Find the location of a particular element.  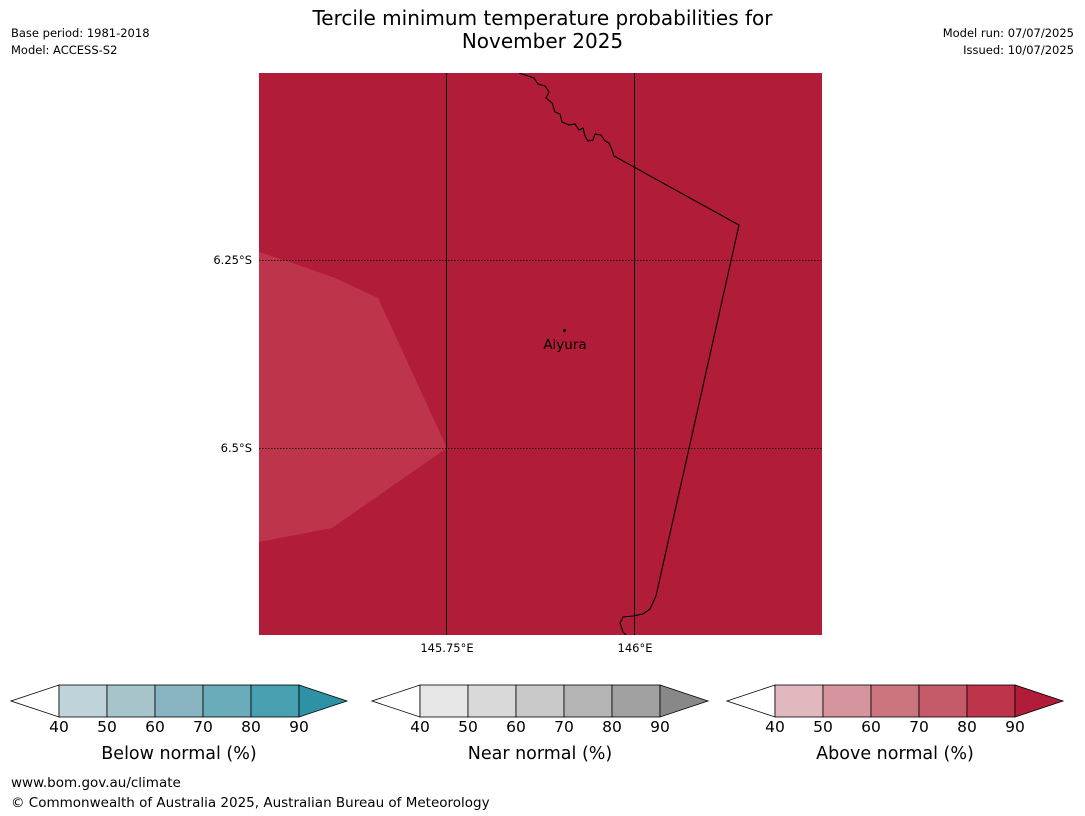

lat-label-6-25: 6.25°S is located at coordinates (232, 260).